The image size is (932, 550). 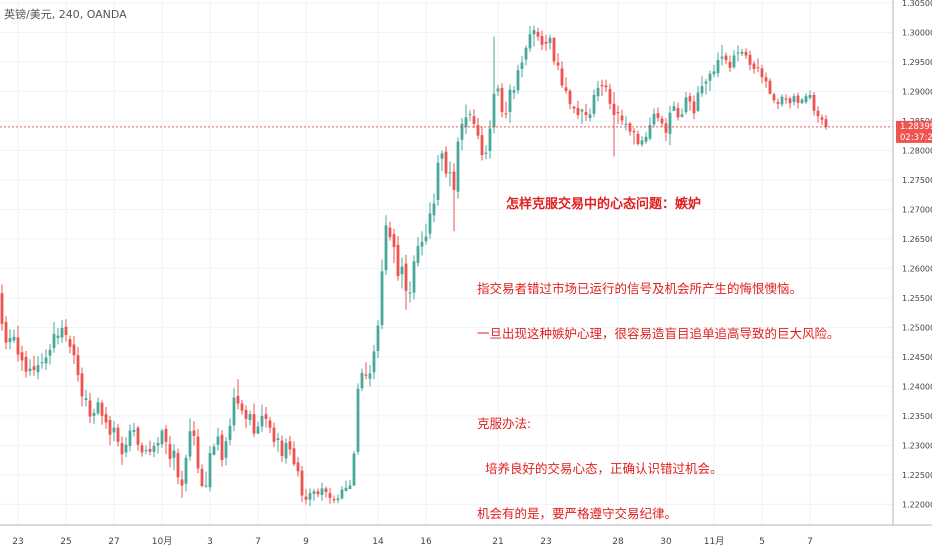 What do you see at coordinates (65, 14) in the screenshot?
I see `symbol-title: 英镑/美元, 240, OANDA` at bounding box center [65, 14].